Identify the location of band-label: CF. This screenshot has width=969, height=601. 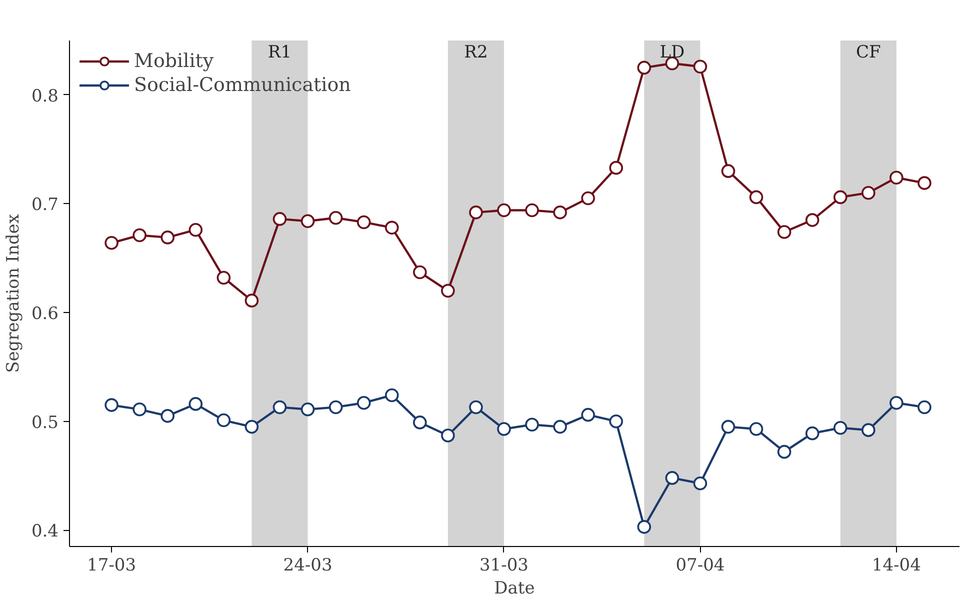
(869, 52).